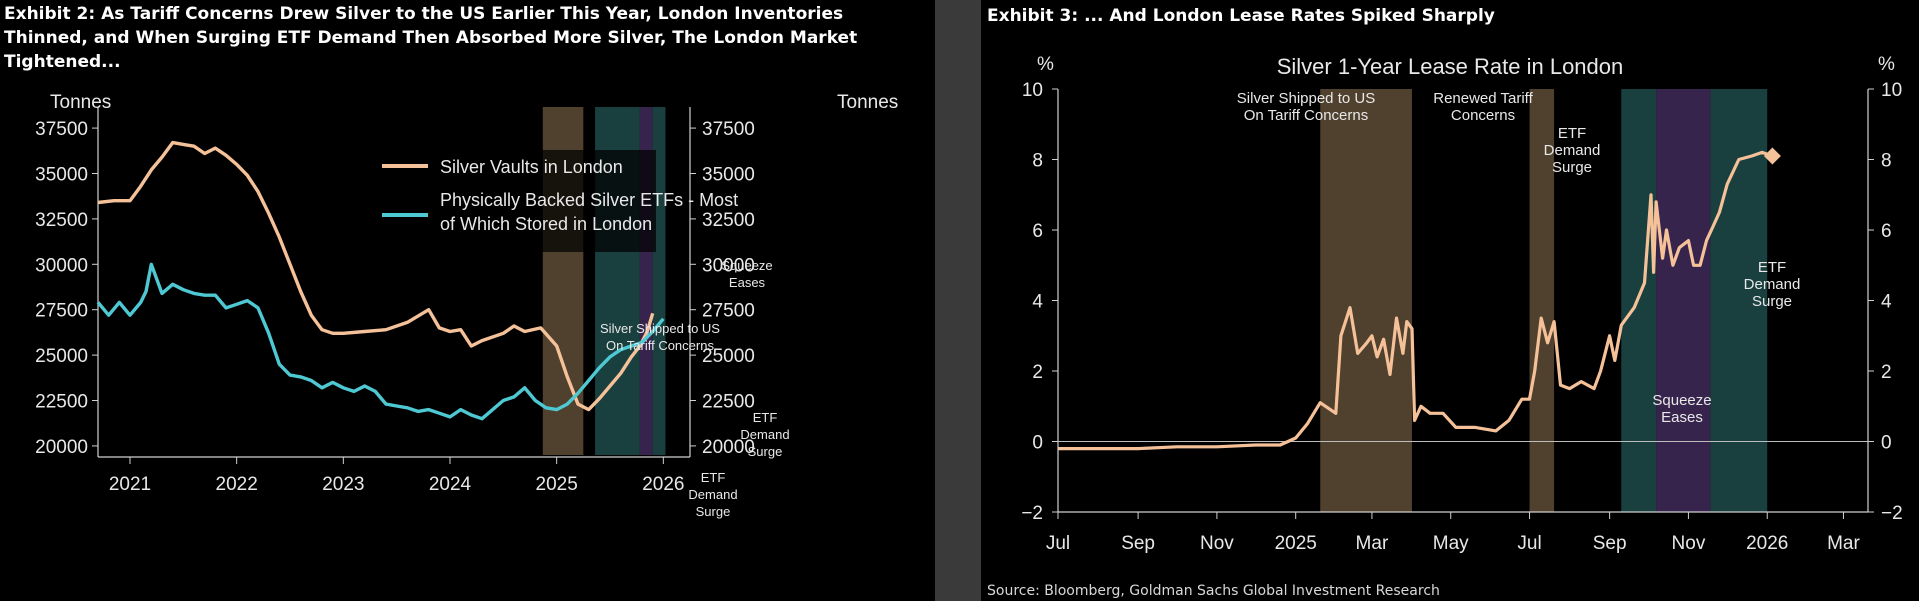  Describe the element at coordinates (1886, 372) in the screenshot. I see `y-tick-label-right: 2` at that location.